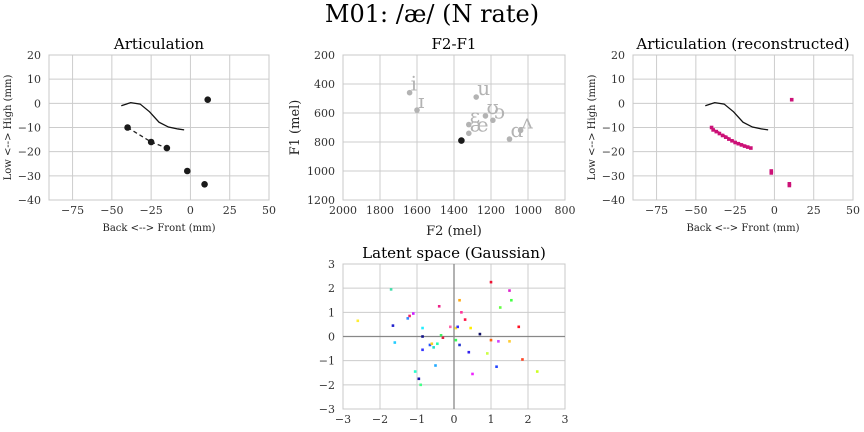 Image resolution: width=864 pixels, height=432 pixels. Describe the element at coordinates (327, 409) in the screenshot. I see `y-tick-label: −3` at that location.